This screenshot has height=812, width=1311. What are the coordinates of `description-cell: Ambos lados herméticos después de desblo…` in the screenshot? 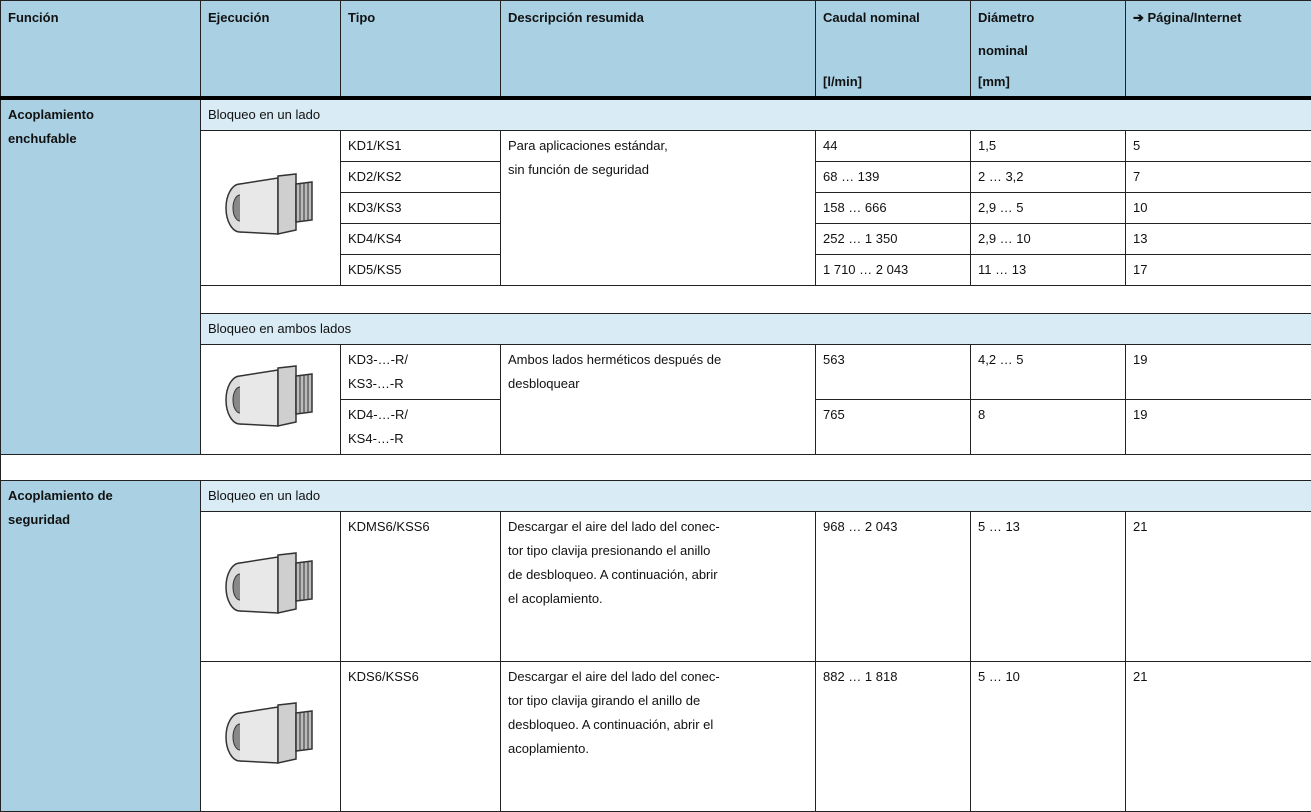 It's located at (658, 400).